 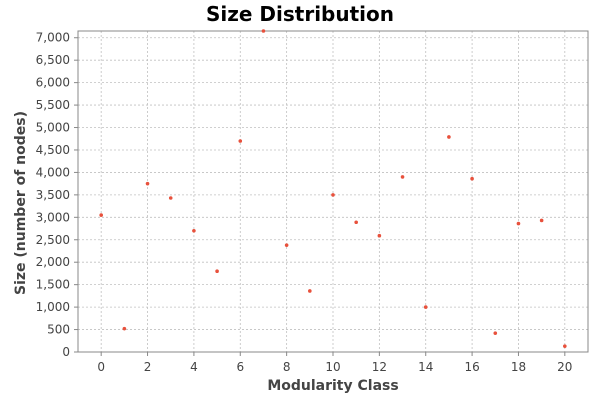 I want to click on y-tick-label: 4,000, so click(x=53, y=172).